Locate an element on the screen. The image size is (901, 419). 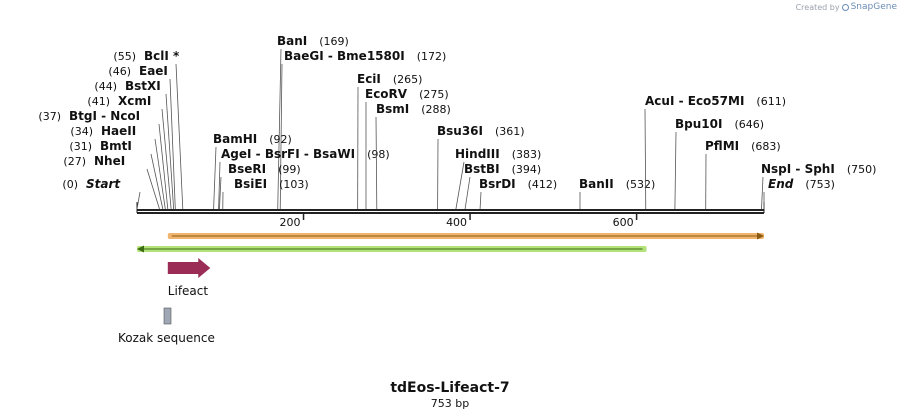
site-name: NspI - SphI is located at coordinates (798, 169).